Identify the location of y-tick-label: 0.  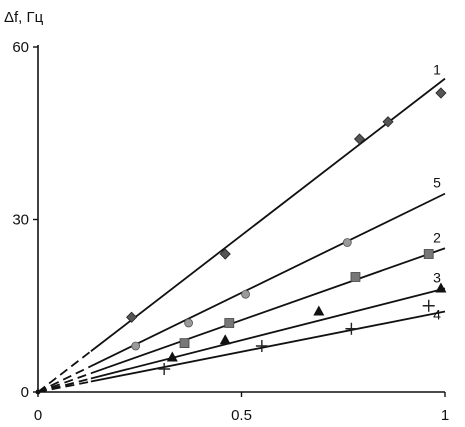
(25, 392).